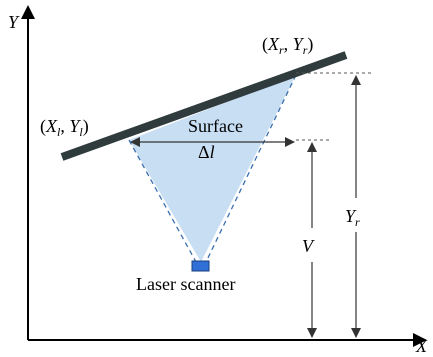 The width and height of the screenshot is (433, 357). Describe the element at coordinates (64, 127) in the screenshot. I see `left-point-label: (Xl, Yl)` at that location.